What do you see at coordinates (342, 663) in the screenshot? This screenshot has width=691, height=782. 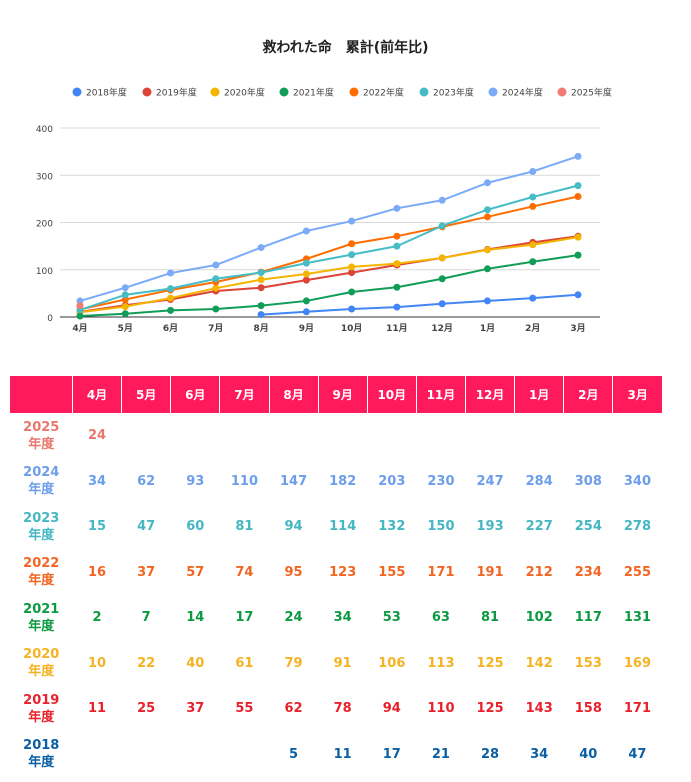 I see `table-cell: 91` at bounding box center [342, 663].